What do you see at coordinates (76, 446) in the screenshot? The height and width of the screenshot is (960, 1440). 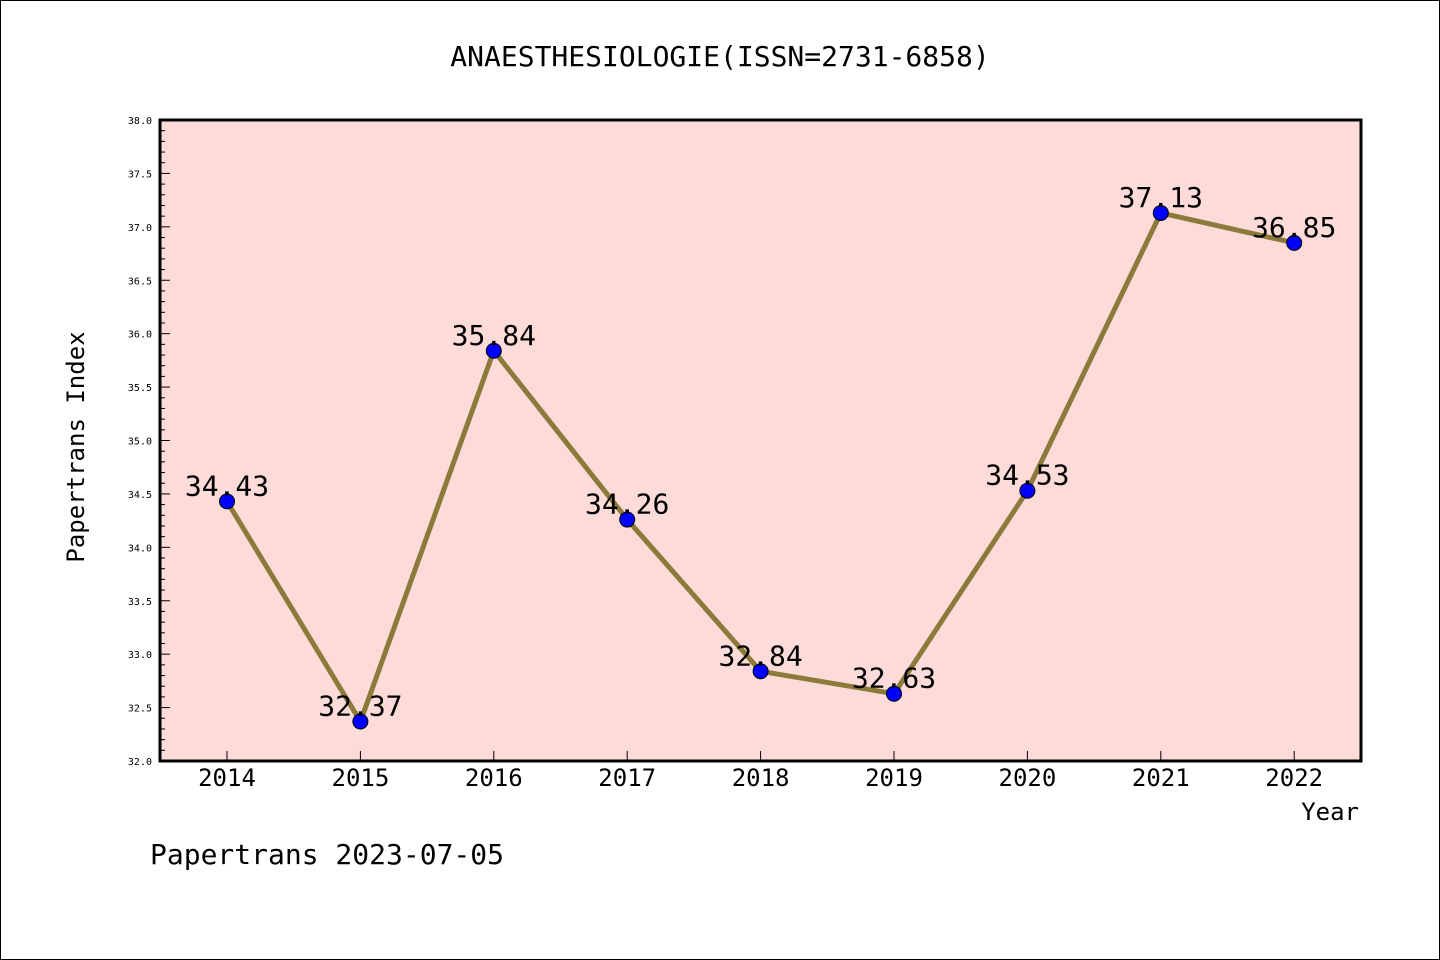 I see `y-axis-label: Papertrans Index` at bounding box center [76, 446].